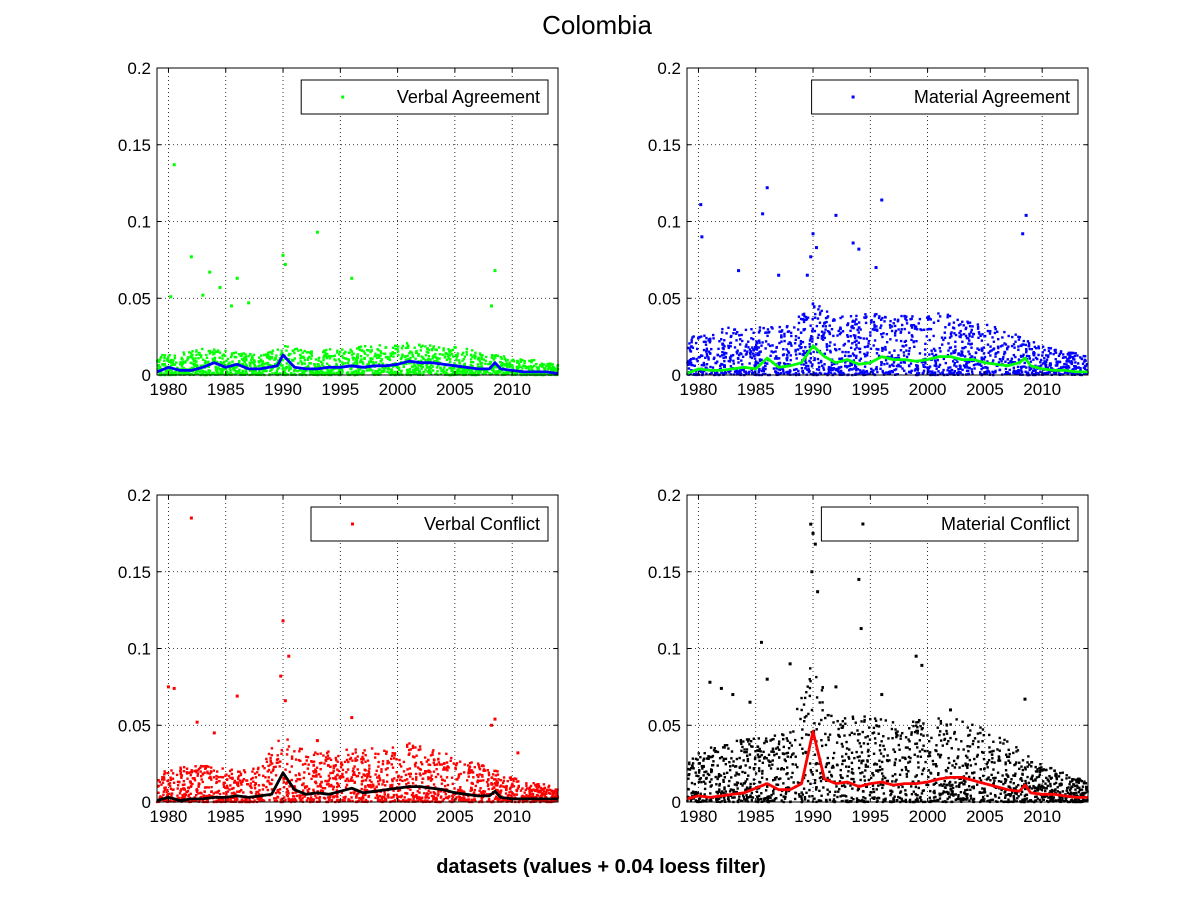 The width and height of the screenshot is (1201, 901). What do you see at coordinates (887, 359) in the screenshot?
I see `smooth-line-material-agreement` at bounding box center [887, 359].